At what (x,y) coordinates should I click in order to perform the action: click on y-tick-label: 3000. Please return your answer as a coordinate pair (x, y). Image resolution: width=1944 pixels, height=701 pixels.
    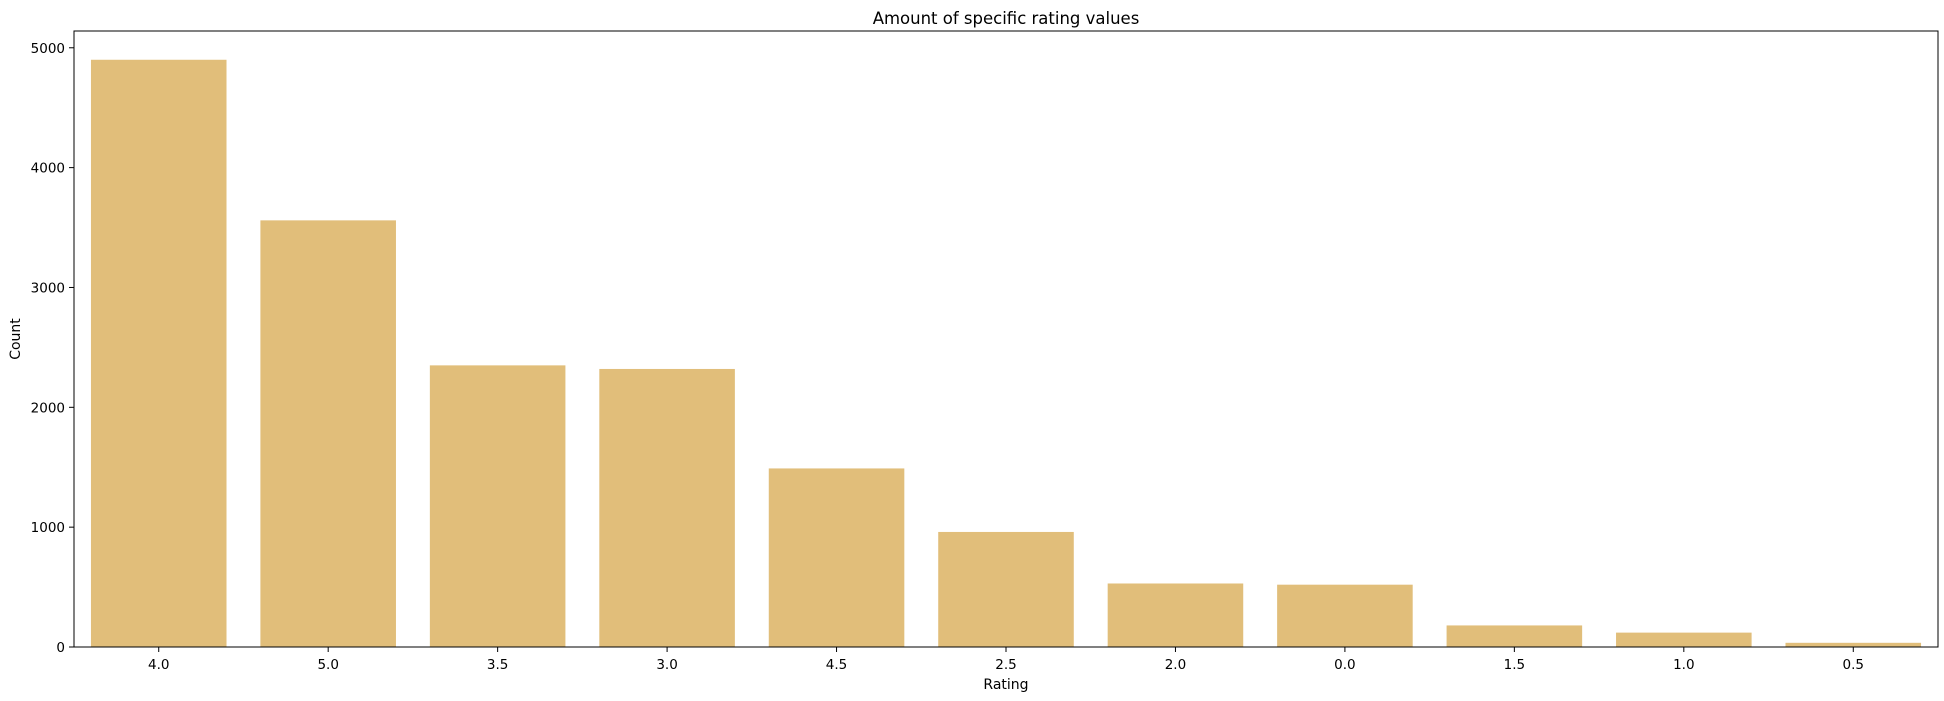
    Looking at the image, I should click on (48, 288).